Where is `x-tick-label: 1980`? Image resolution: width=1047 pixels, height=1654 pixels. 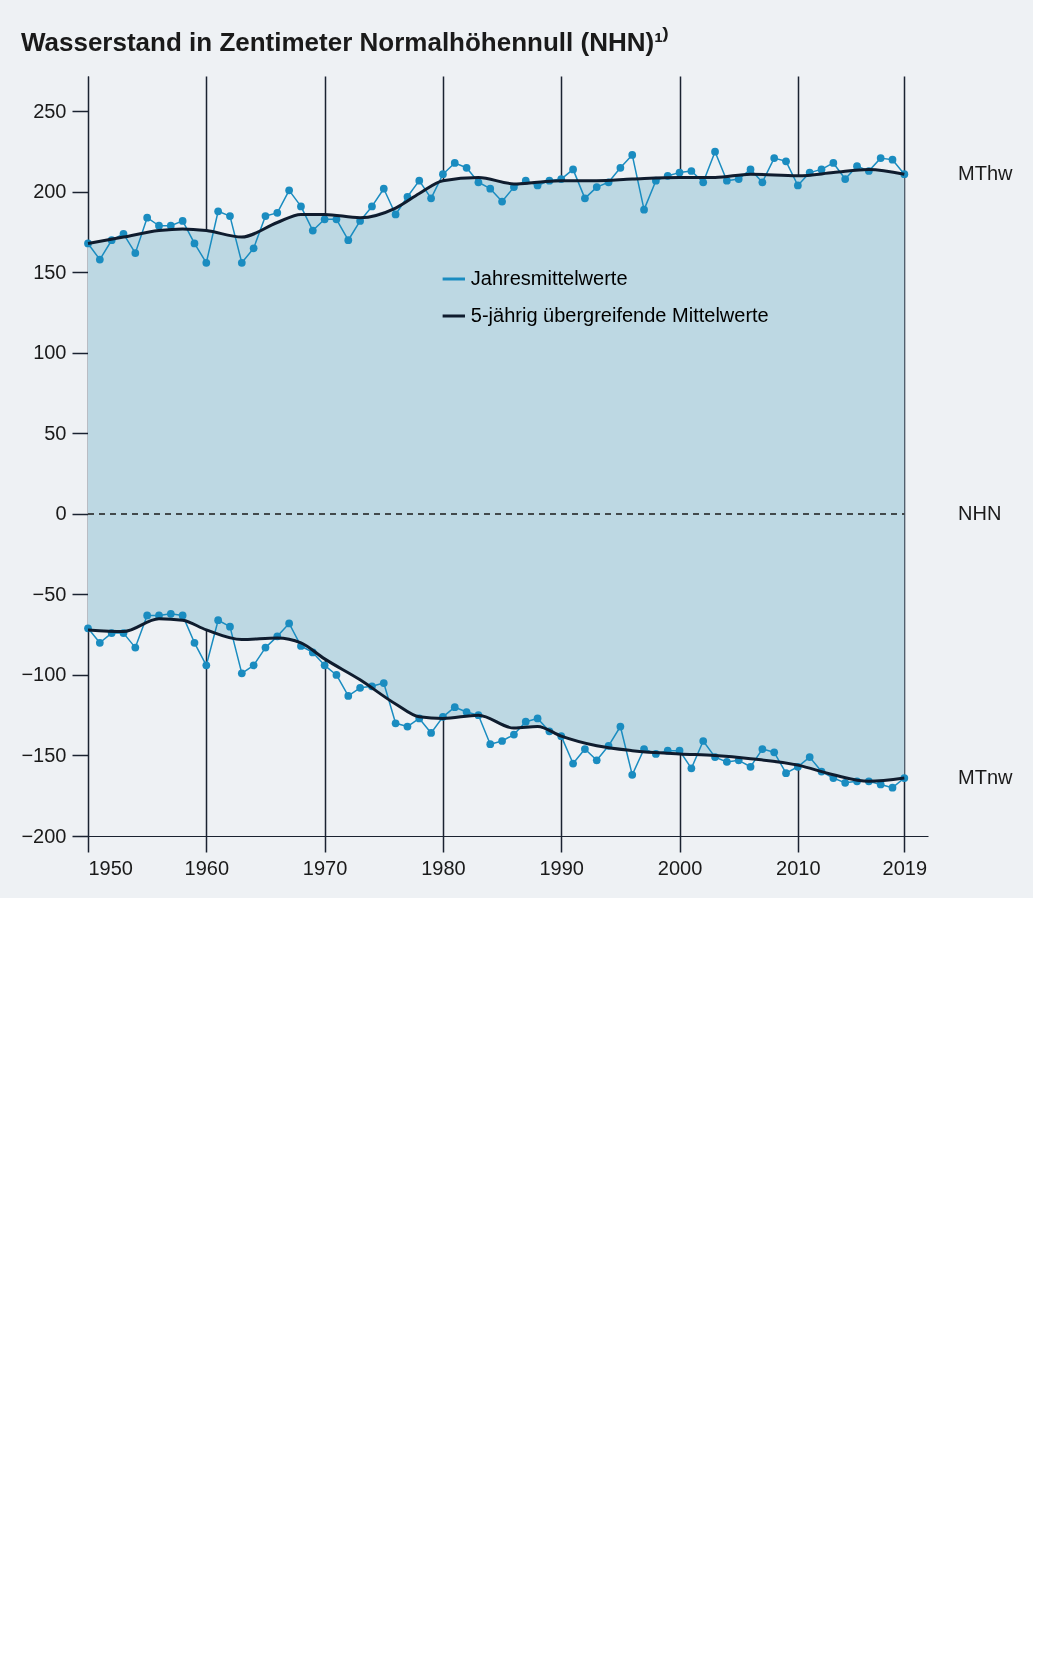 x-tick-label: 1980 is located at coordinates (443, 867).